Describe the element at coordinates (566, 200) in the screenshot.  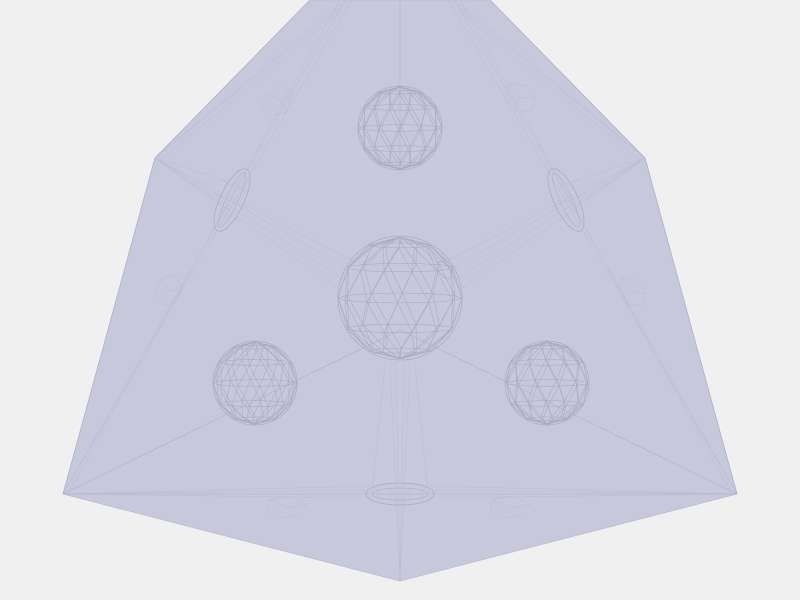
I see `strut-hub-right` at that location.